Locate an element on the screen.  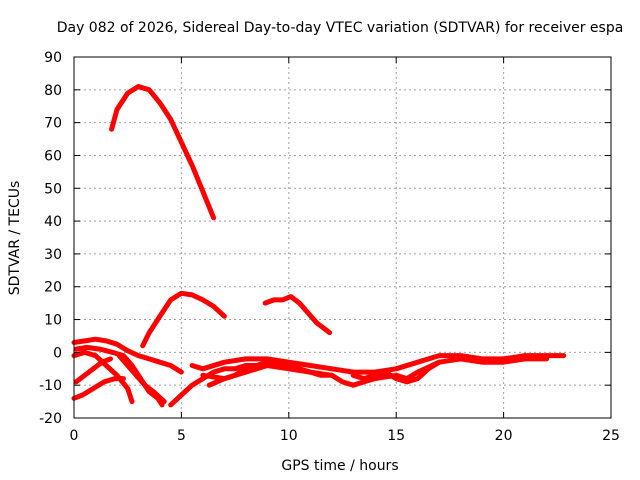
y-axis-label: SDTVAR / TECUs is located at coordinates (15, 238).